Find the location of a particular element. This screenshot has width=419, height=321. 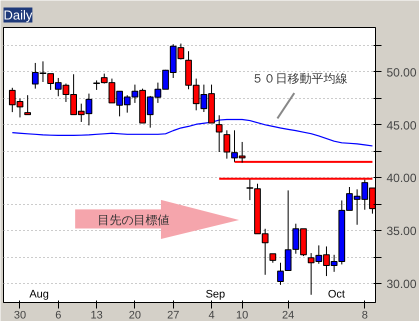

chart-title: Daily is located at coordinates (18, 15).